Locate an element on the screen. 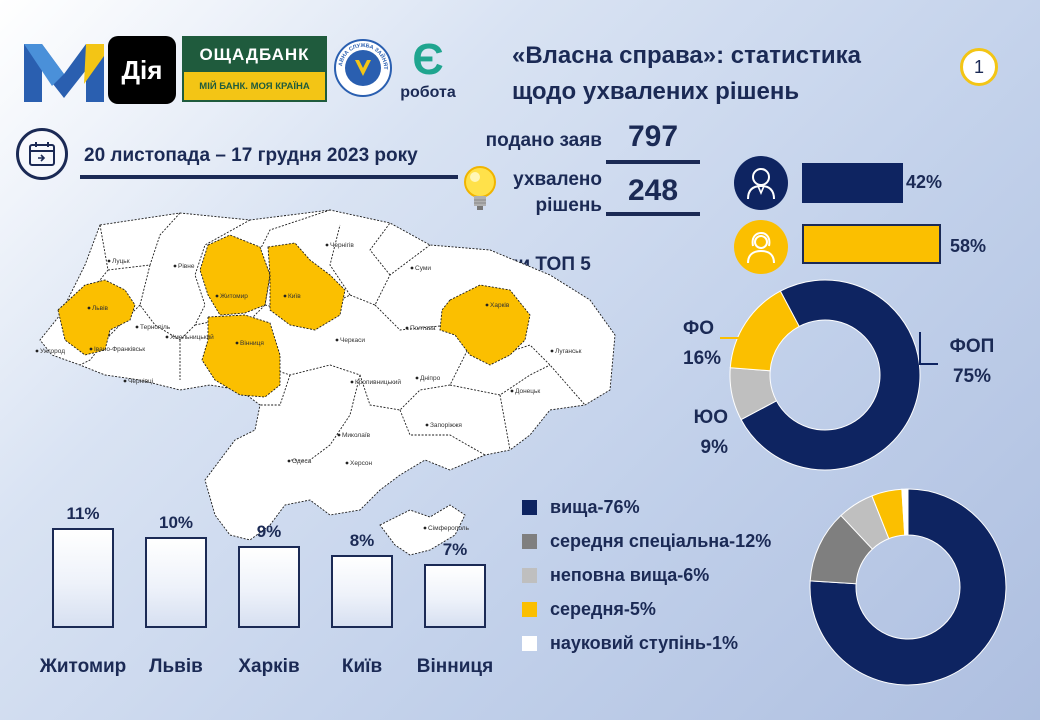  submitted-value: 797 is located at coordinates (653, 136).